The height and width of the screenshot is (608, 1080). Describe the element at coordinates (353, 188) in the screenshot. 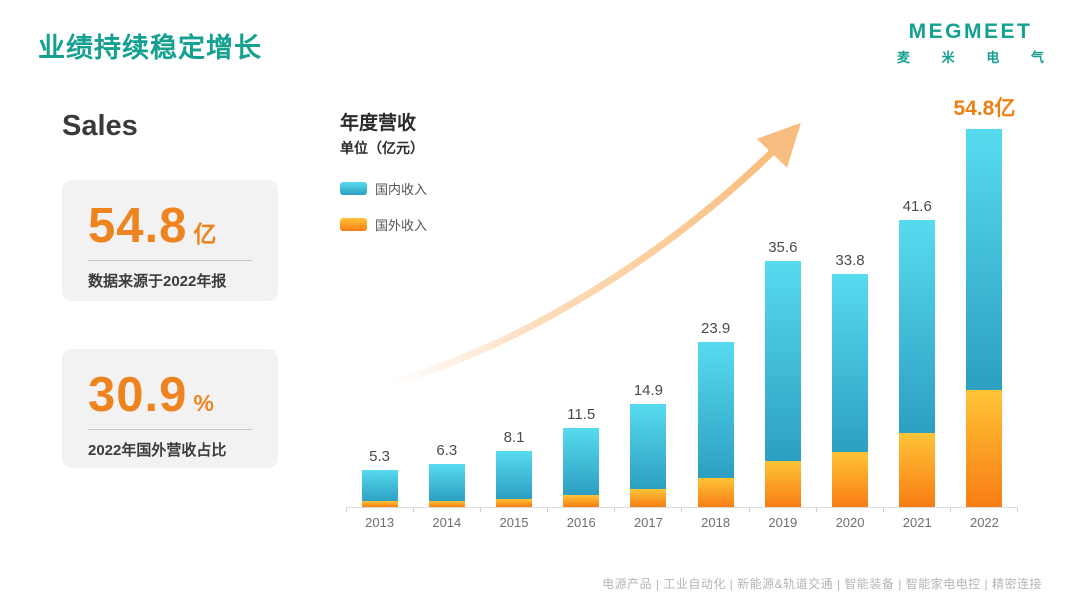

I see `domestic-revenue-swatch` at that location.